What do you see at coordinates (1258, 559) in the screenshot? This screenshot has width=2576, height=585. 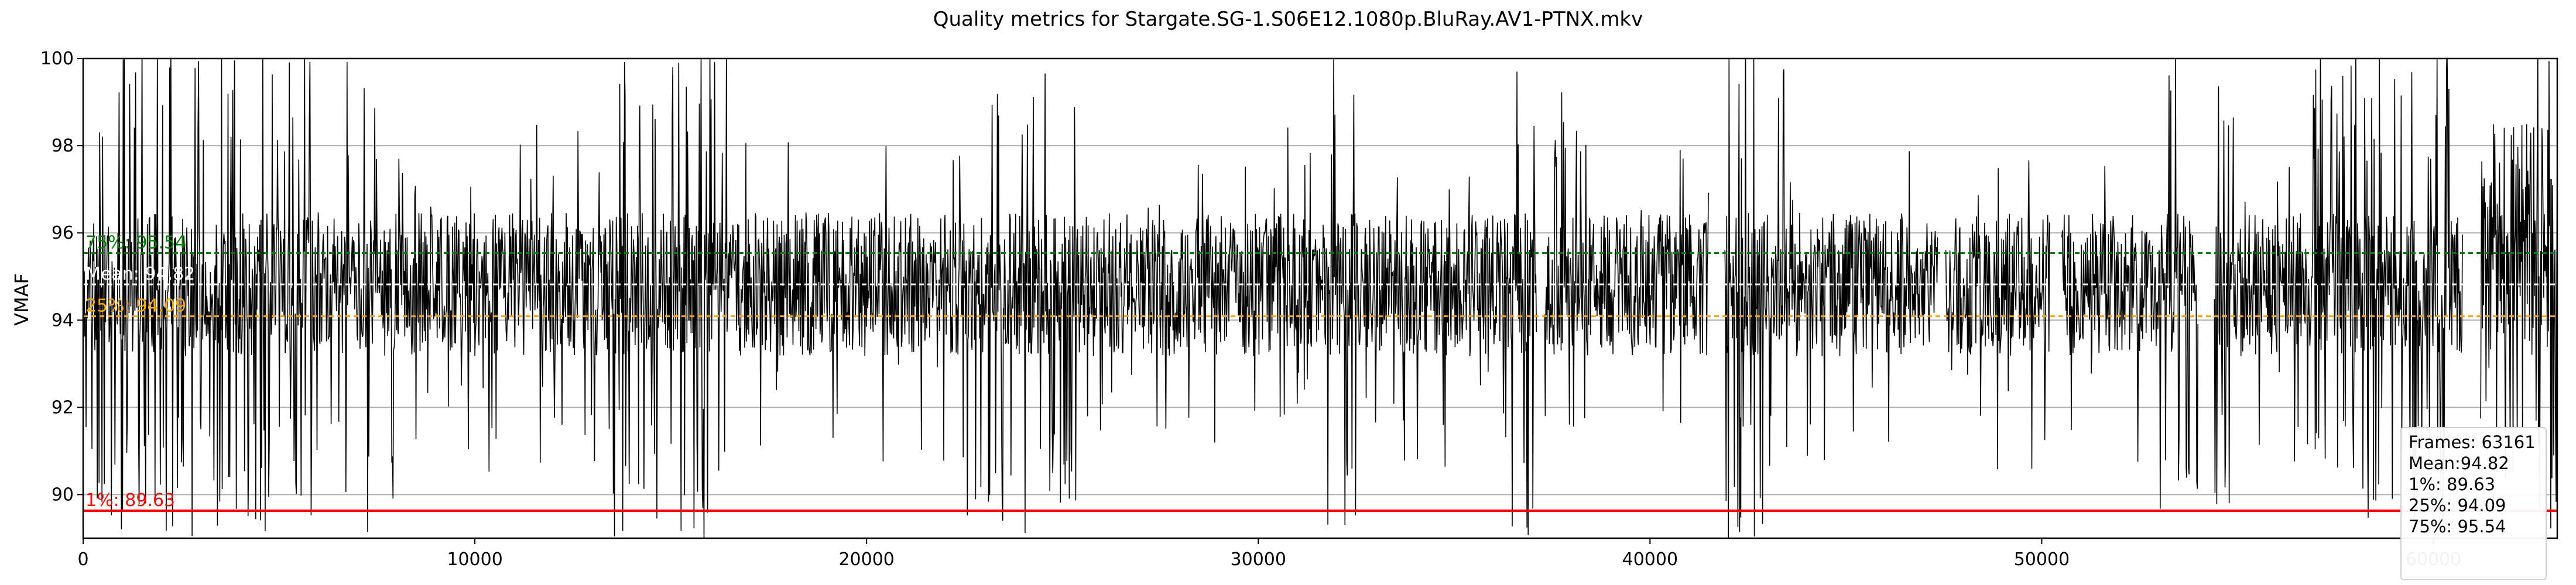 I see `x-tick-label: 30000` at bounding box center [1258, 559].